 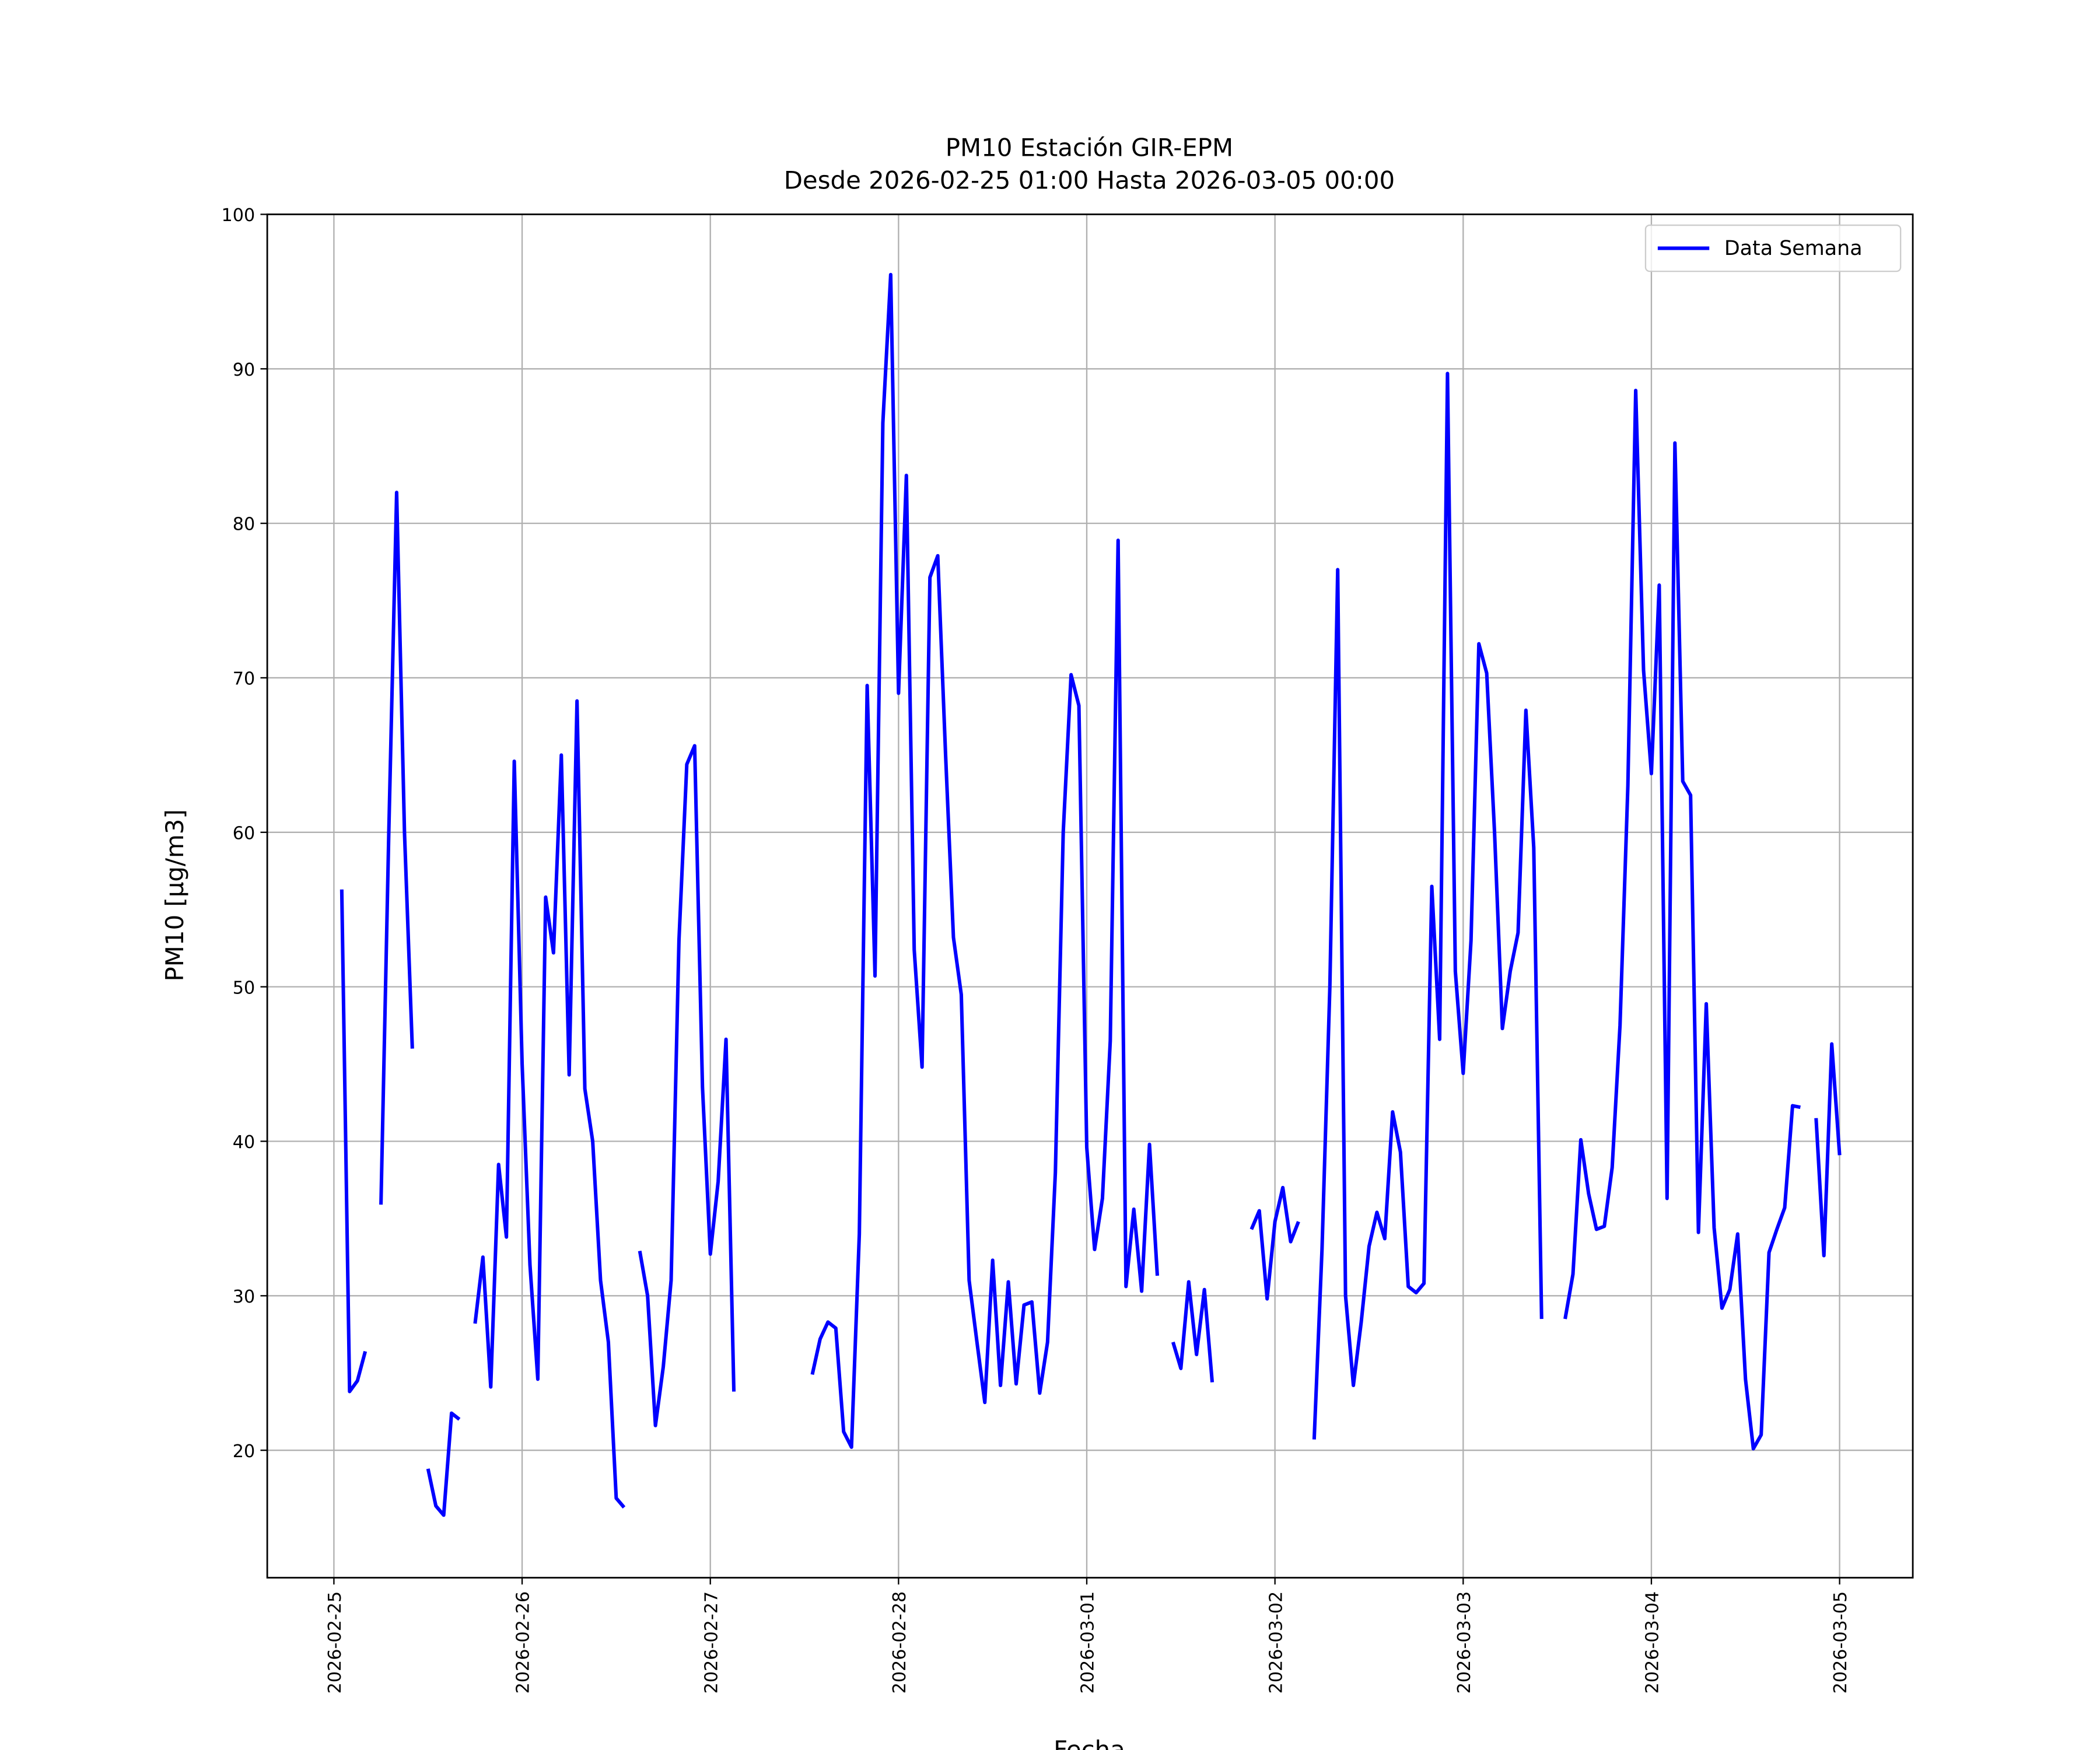 I want to click on x-tick-label: 2026-02-25, so click(x=335, y=1643).